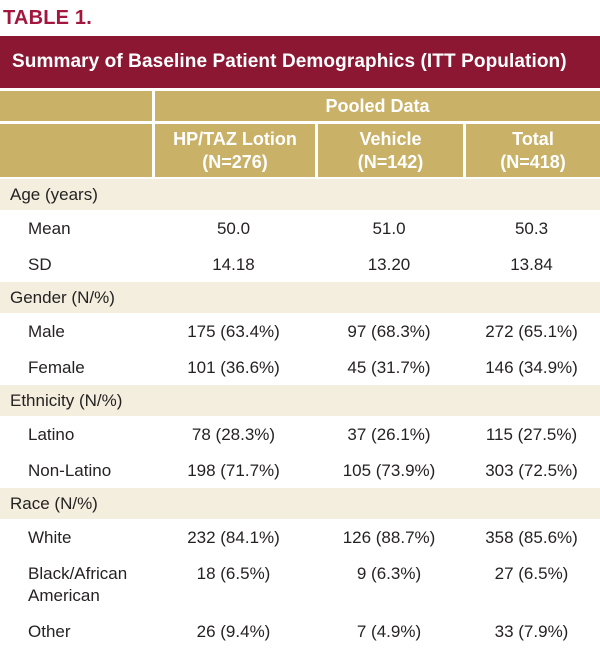  Describe the element at coordinates (300, 228) in the screenshot. I see `table-row-mean: Mean 50.0 51.0 50.3` at that location.